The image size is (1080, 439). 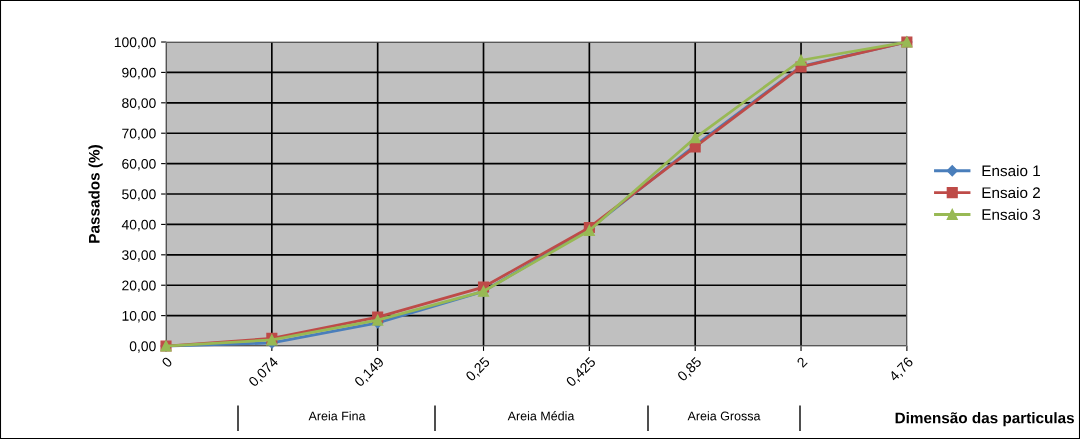 What do you see at coordinates (1011, 214) in the screenshot?
I see `legend-label: Ensaio 3` at bounding box center [1011, 214].